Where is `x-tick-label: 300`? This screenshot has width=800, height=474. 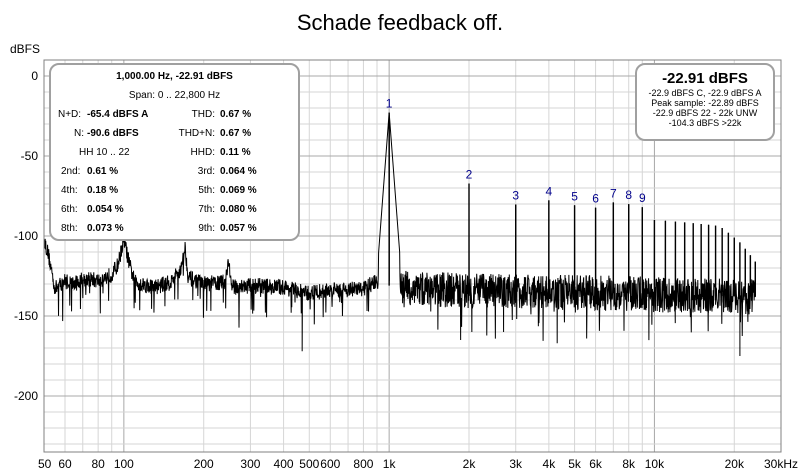
x-tick-label: 300 is located at coordinates (250, 464).